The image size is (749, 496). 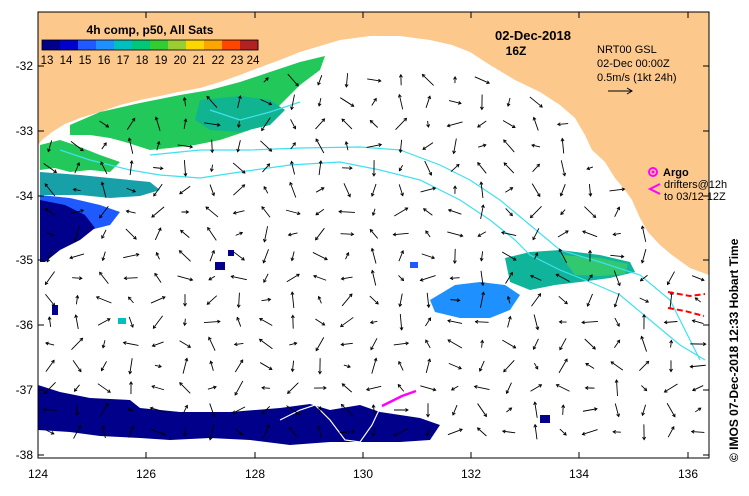 What do you see at coordinates (47, 61) in the screenshot?
I see `colorbar-label: 13` at bounding box center [47, 61].